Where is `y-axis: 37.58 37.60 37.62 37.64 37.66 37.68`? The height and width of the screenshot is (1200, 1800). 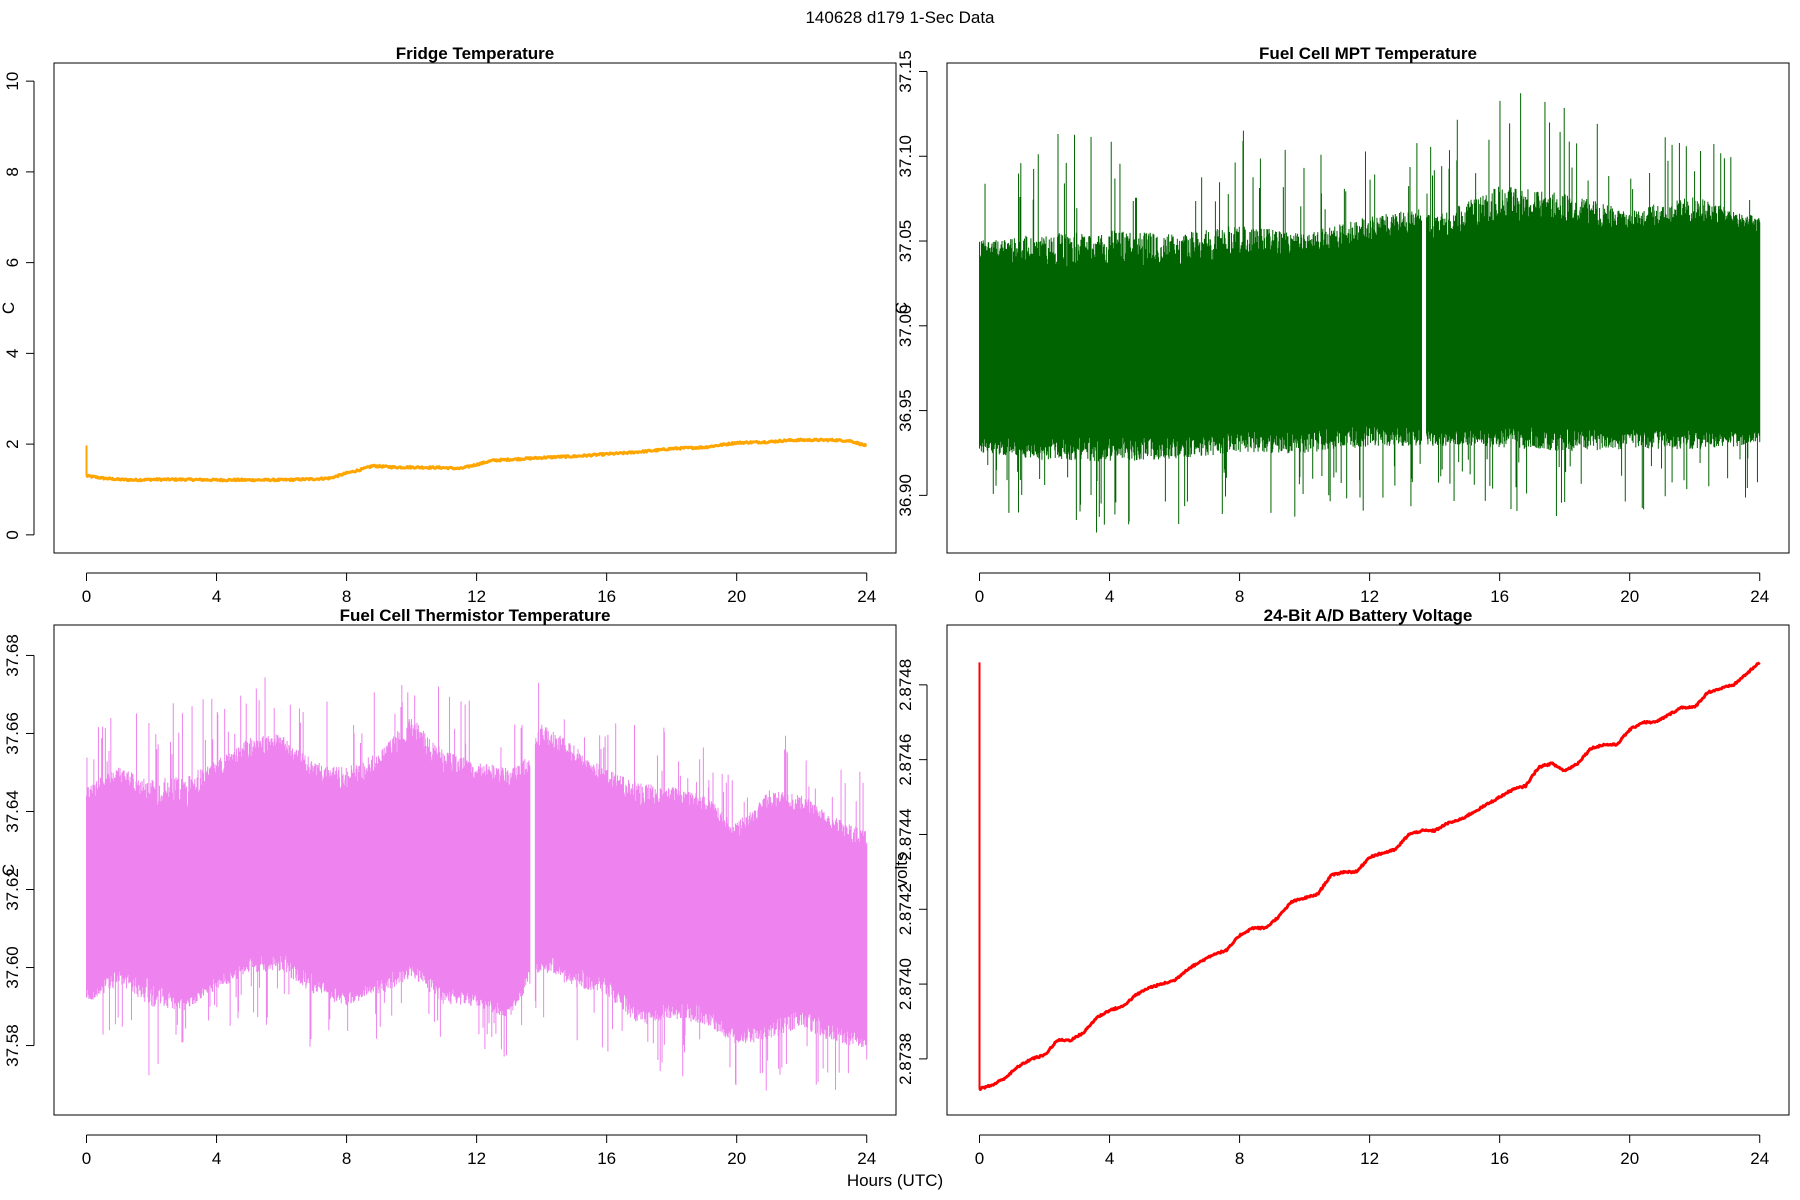 y-axis: 37.58 37.60 37.62 37.64 37.66 37.68 is located at coordinates (19, 850).